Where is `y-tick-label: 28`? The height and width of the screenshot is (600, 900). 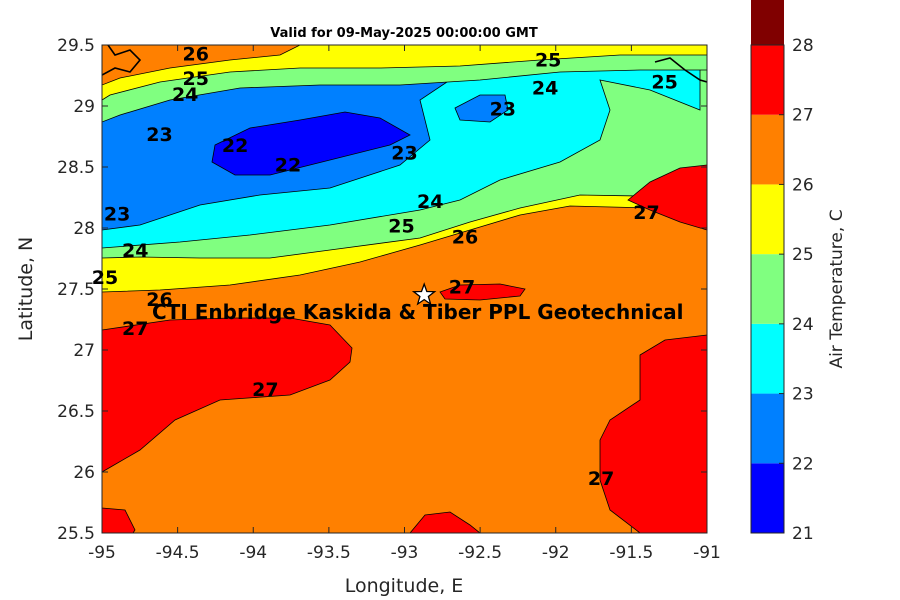 y-tick-label: 28 is located at coordinates (84, 229).